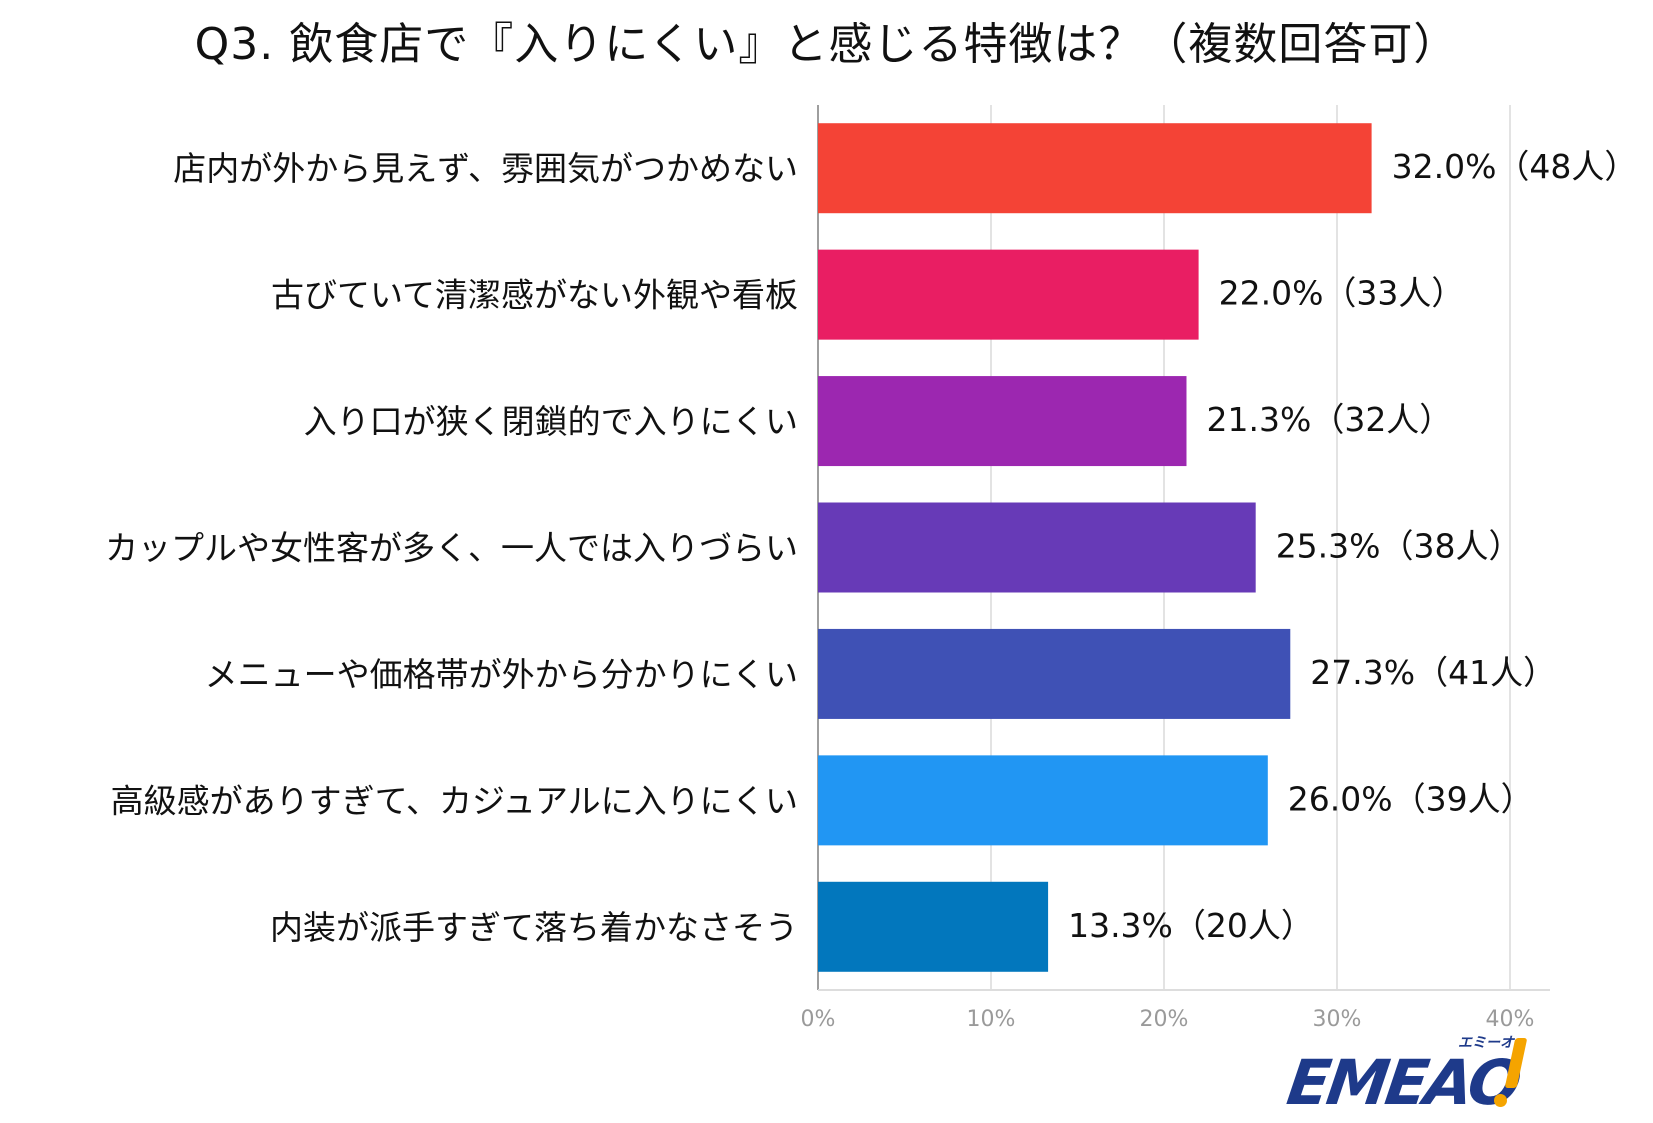 The width and height of the screenshot is (1653, 1123). I want to click on category-label: 入り口が狭く閉鎖的で入りにくい, so click(551, 421).